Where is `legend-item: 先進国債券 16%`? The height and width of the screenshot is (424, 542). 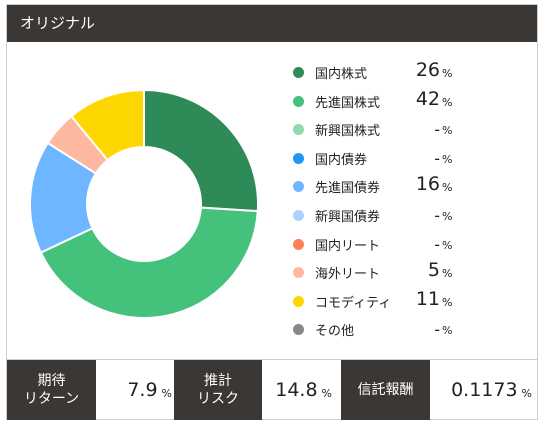
legend-item: 先進国債券 16% is located at coordinates (412, 188).